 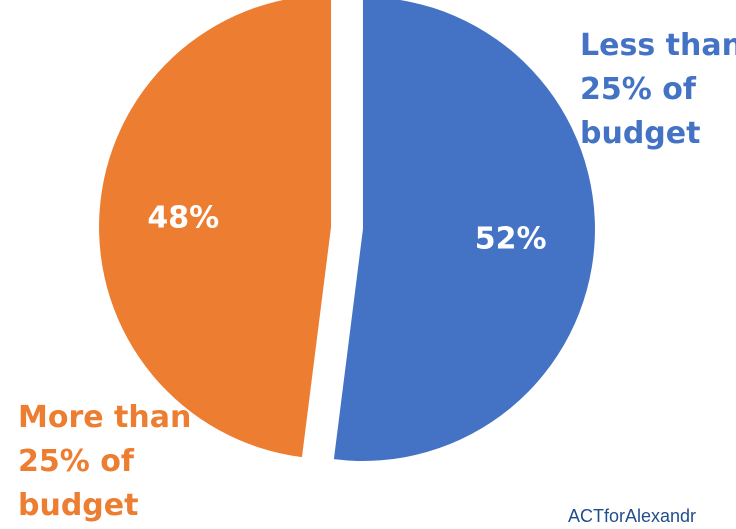 I want to click on category-label-less-than-25: Less than 25% of budget, so click(x=658, y=90).